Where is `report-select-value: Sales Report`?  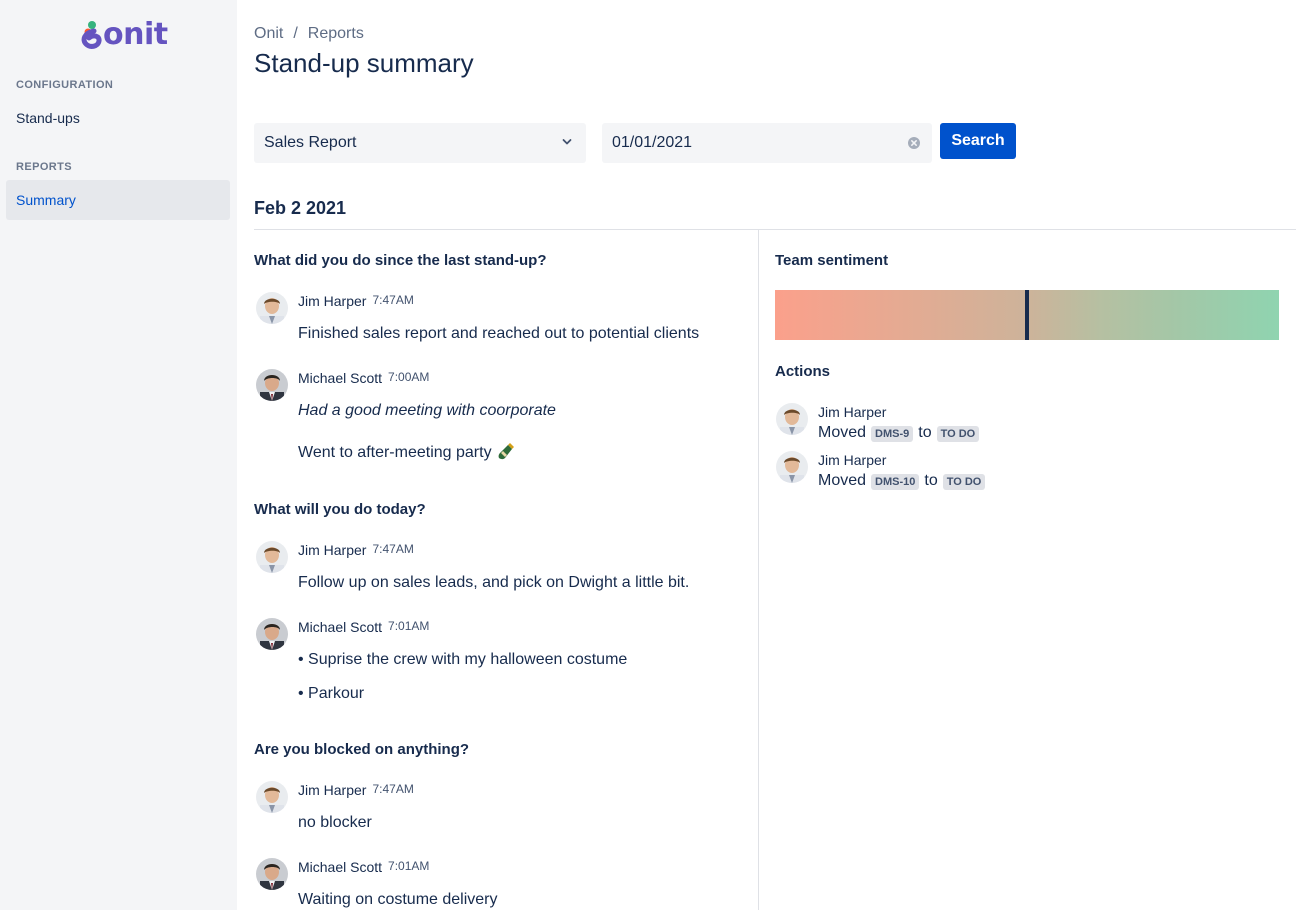
report-select-value: Sales Report is located at coordinates (310, 142).